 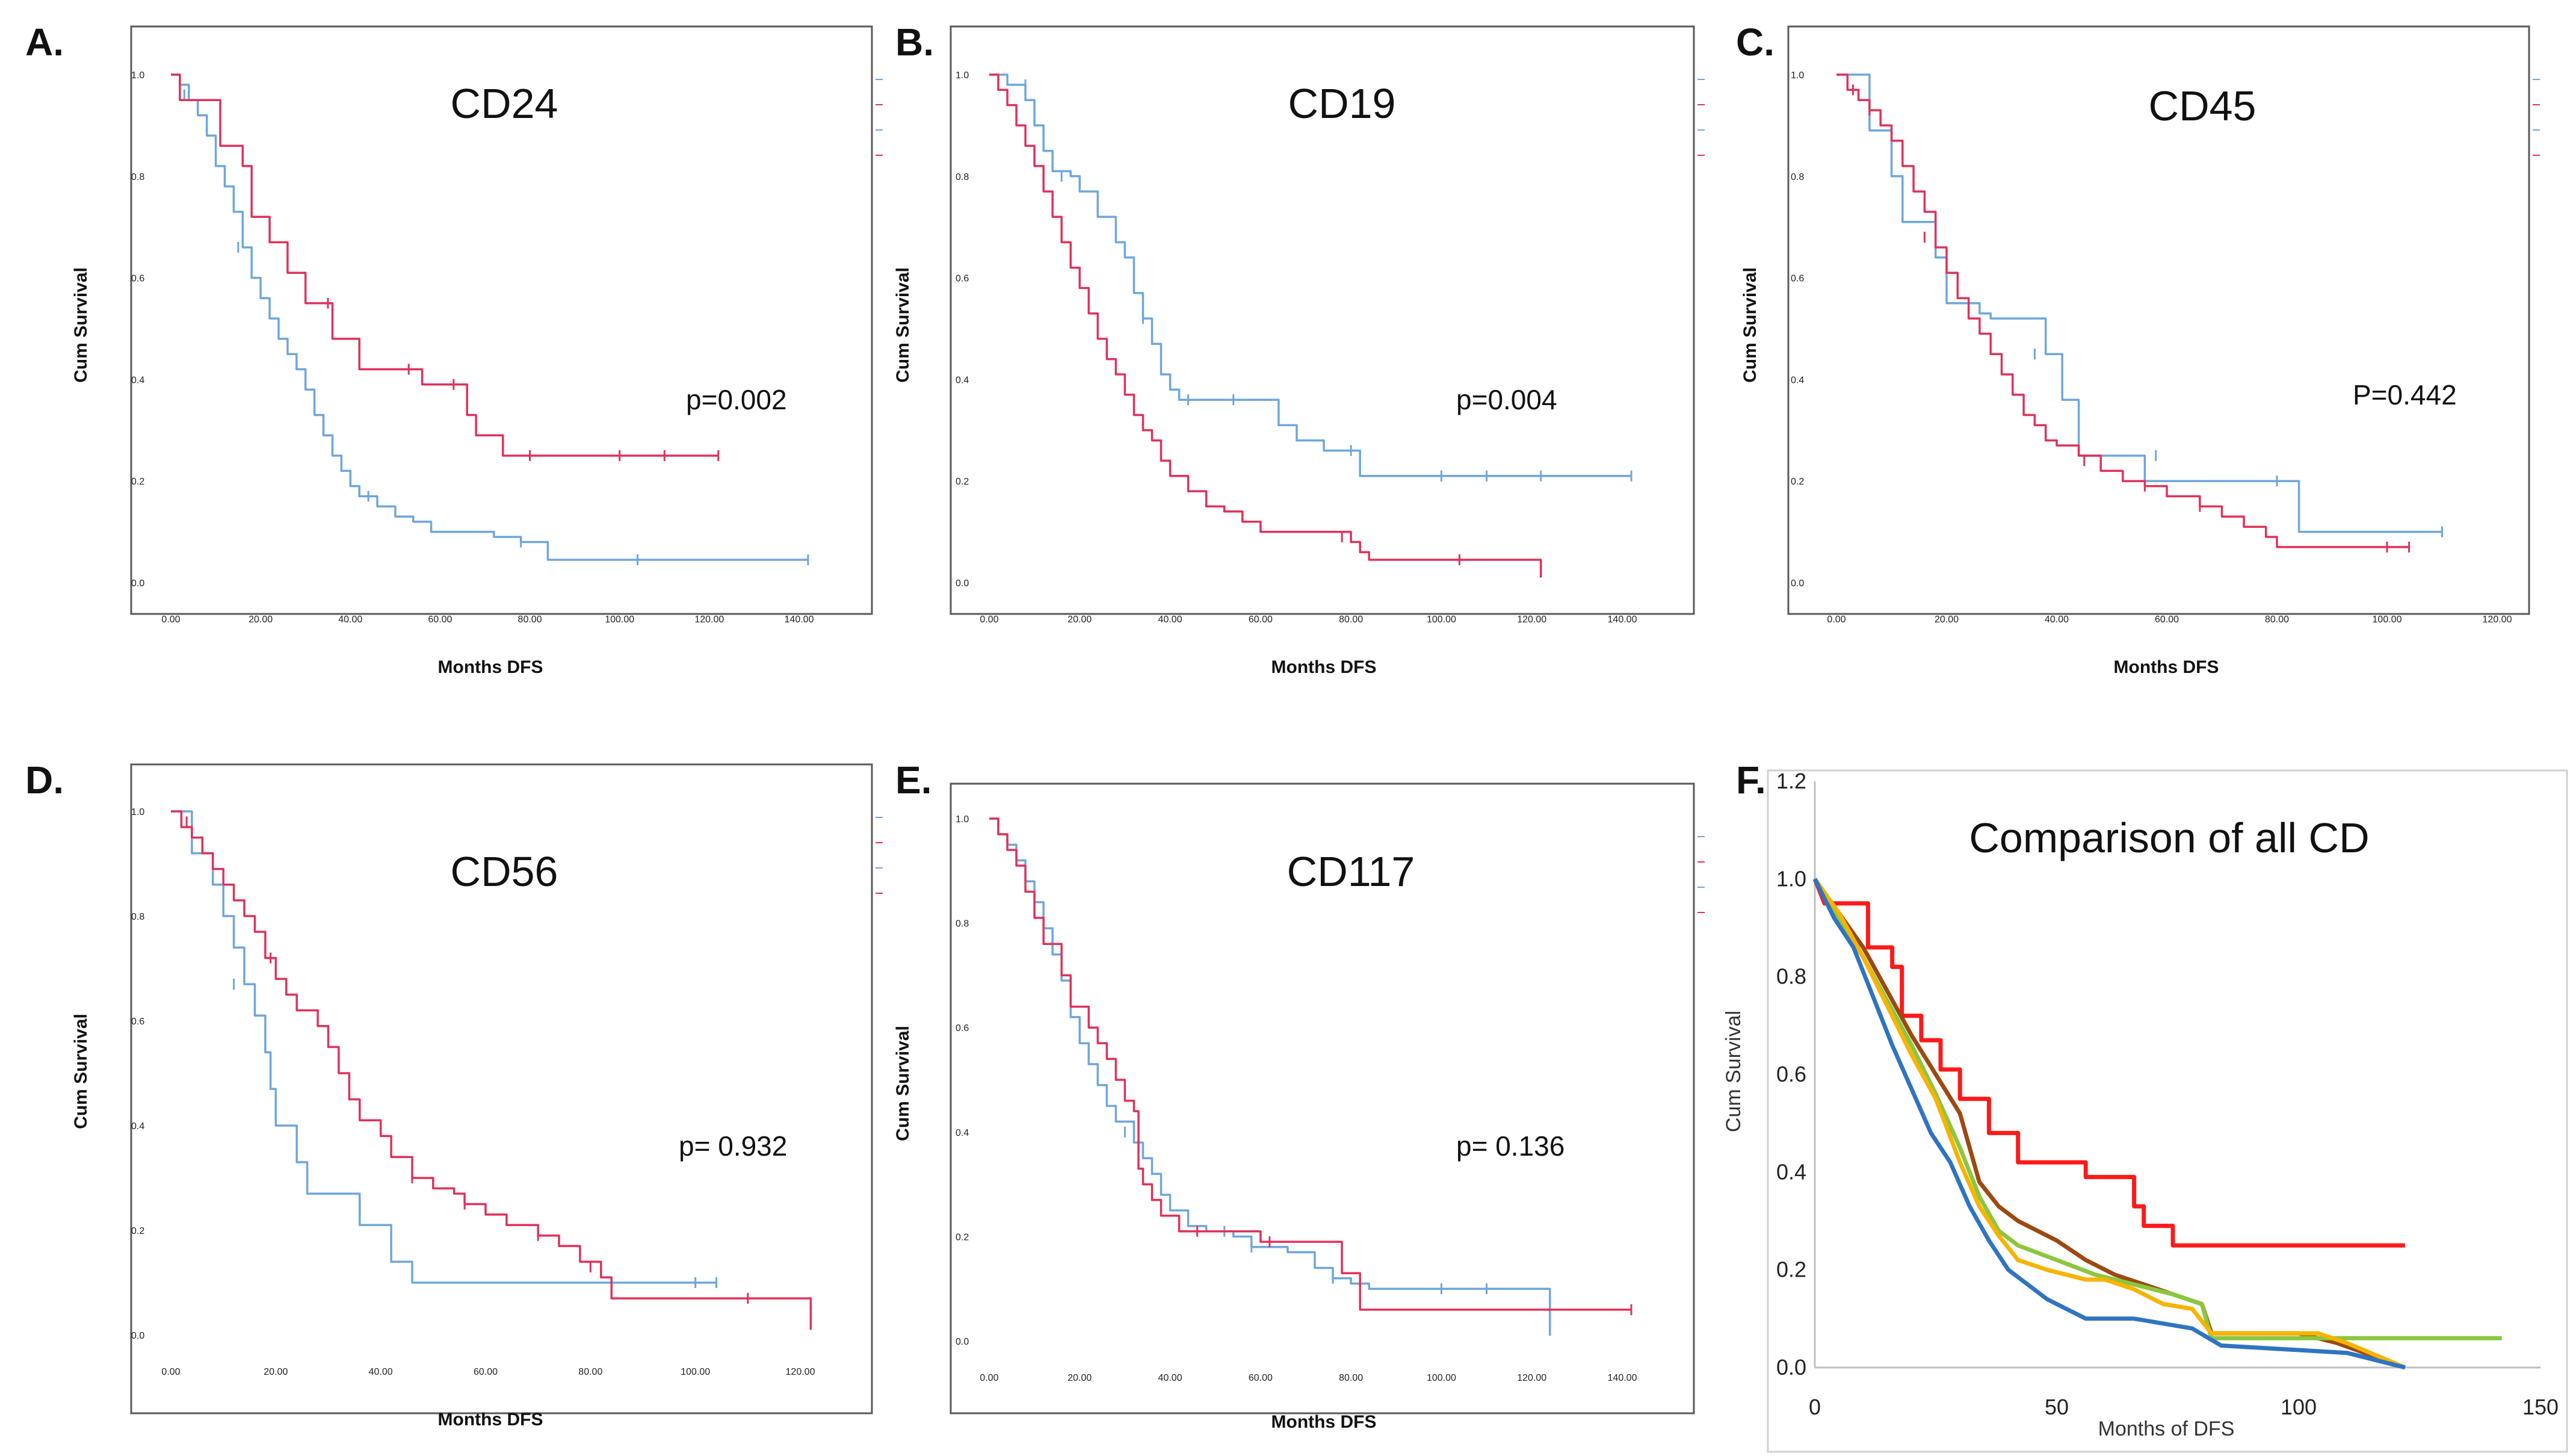 I want to click on series-line-orange, so click(x=2109, y=1124).